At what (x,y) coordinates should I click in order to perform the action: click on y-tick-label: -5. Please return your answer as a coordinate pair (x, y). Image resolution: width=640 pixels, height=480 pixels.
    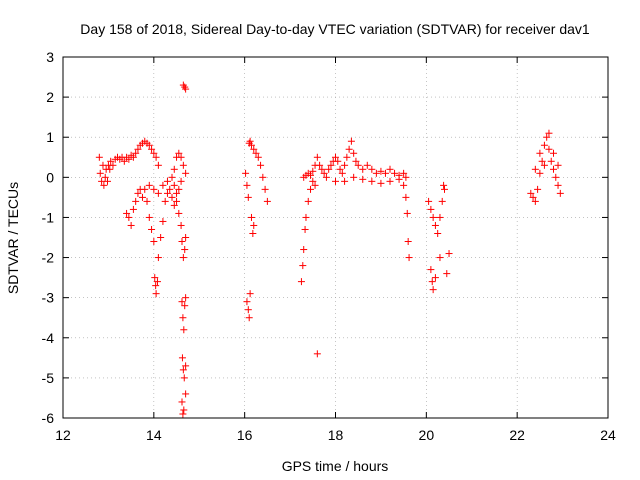
    Looking at the image, I should click on (48, 378).